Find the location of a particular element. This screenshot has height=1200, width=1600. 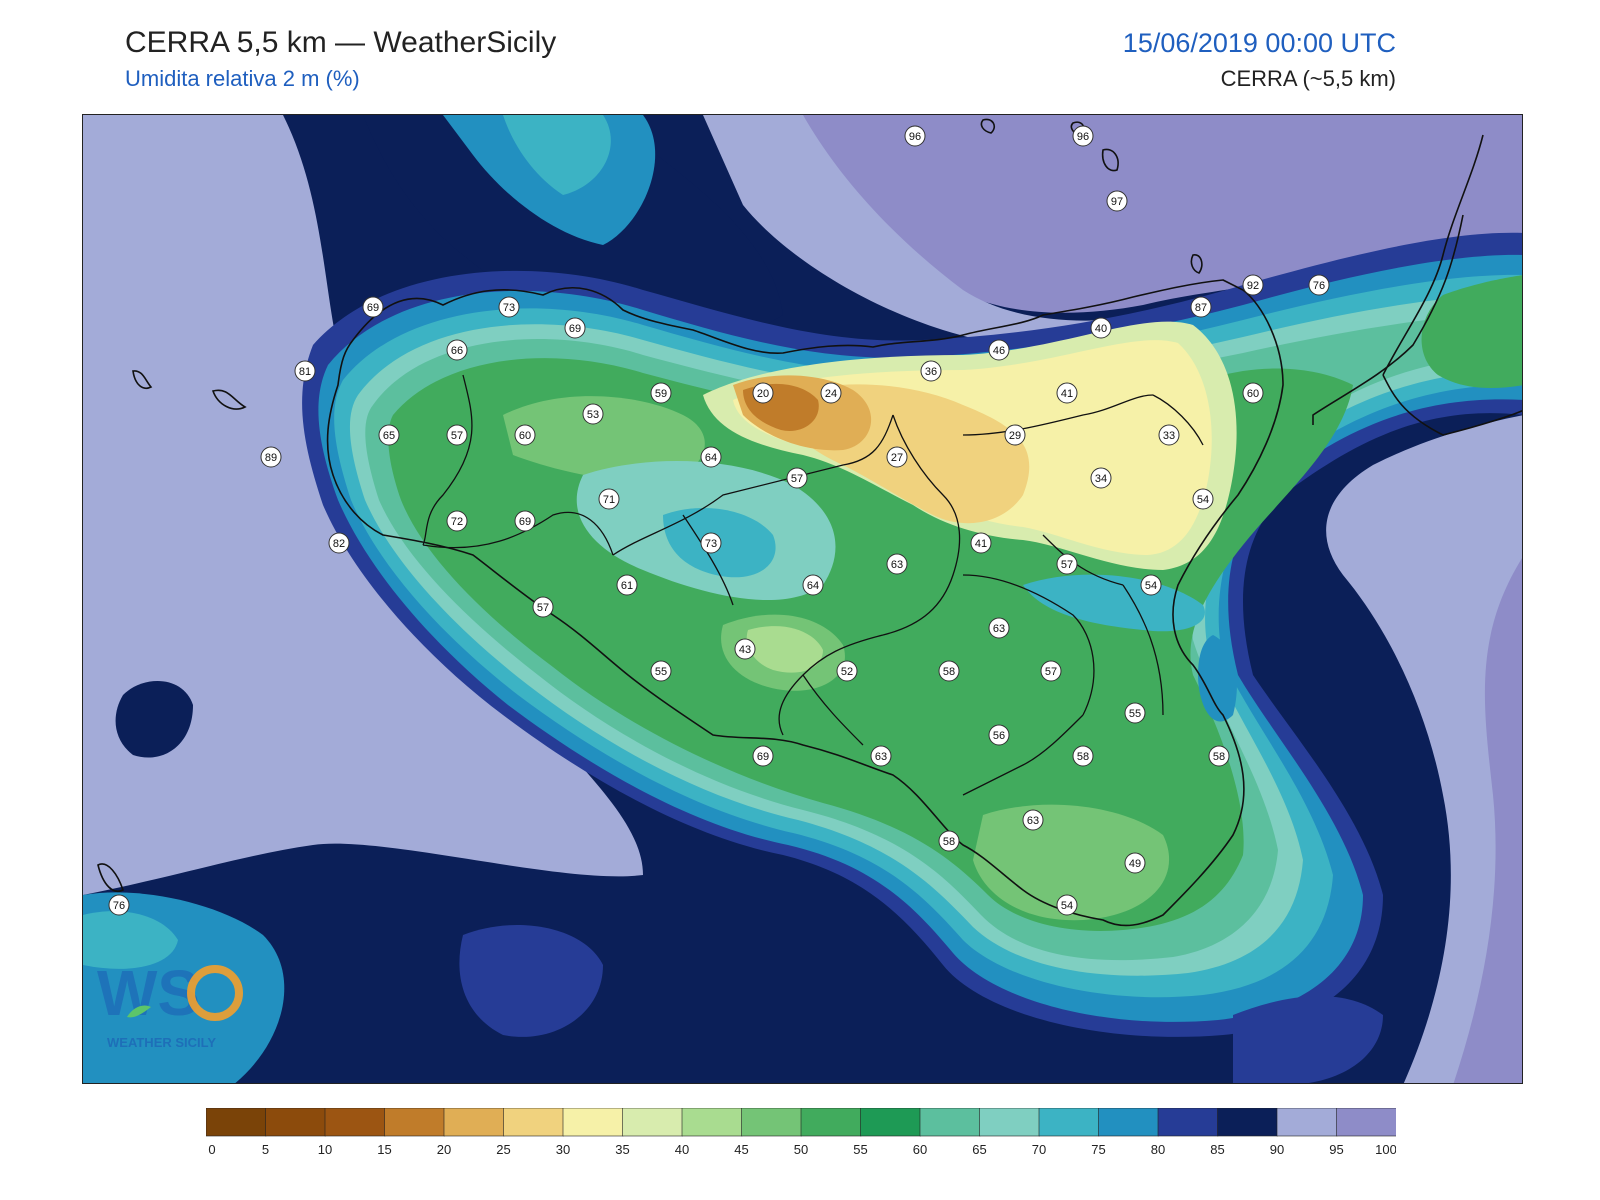

station-marker: 73 is located at coordinates (711, 543).